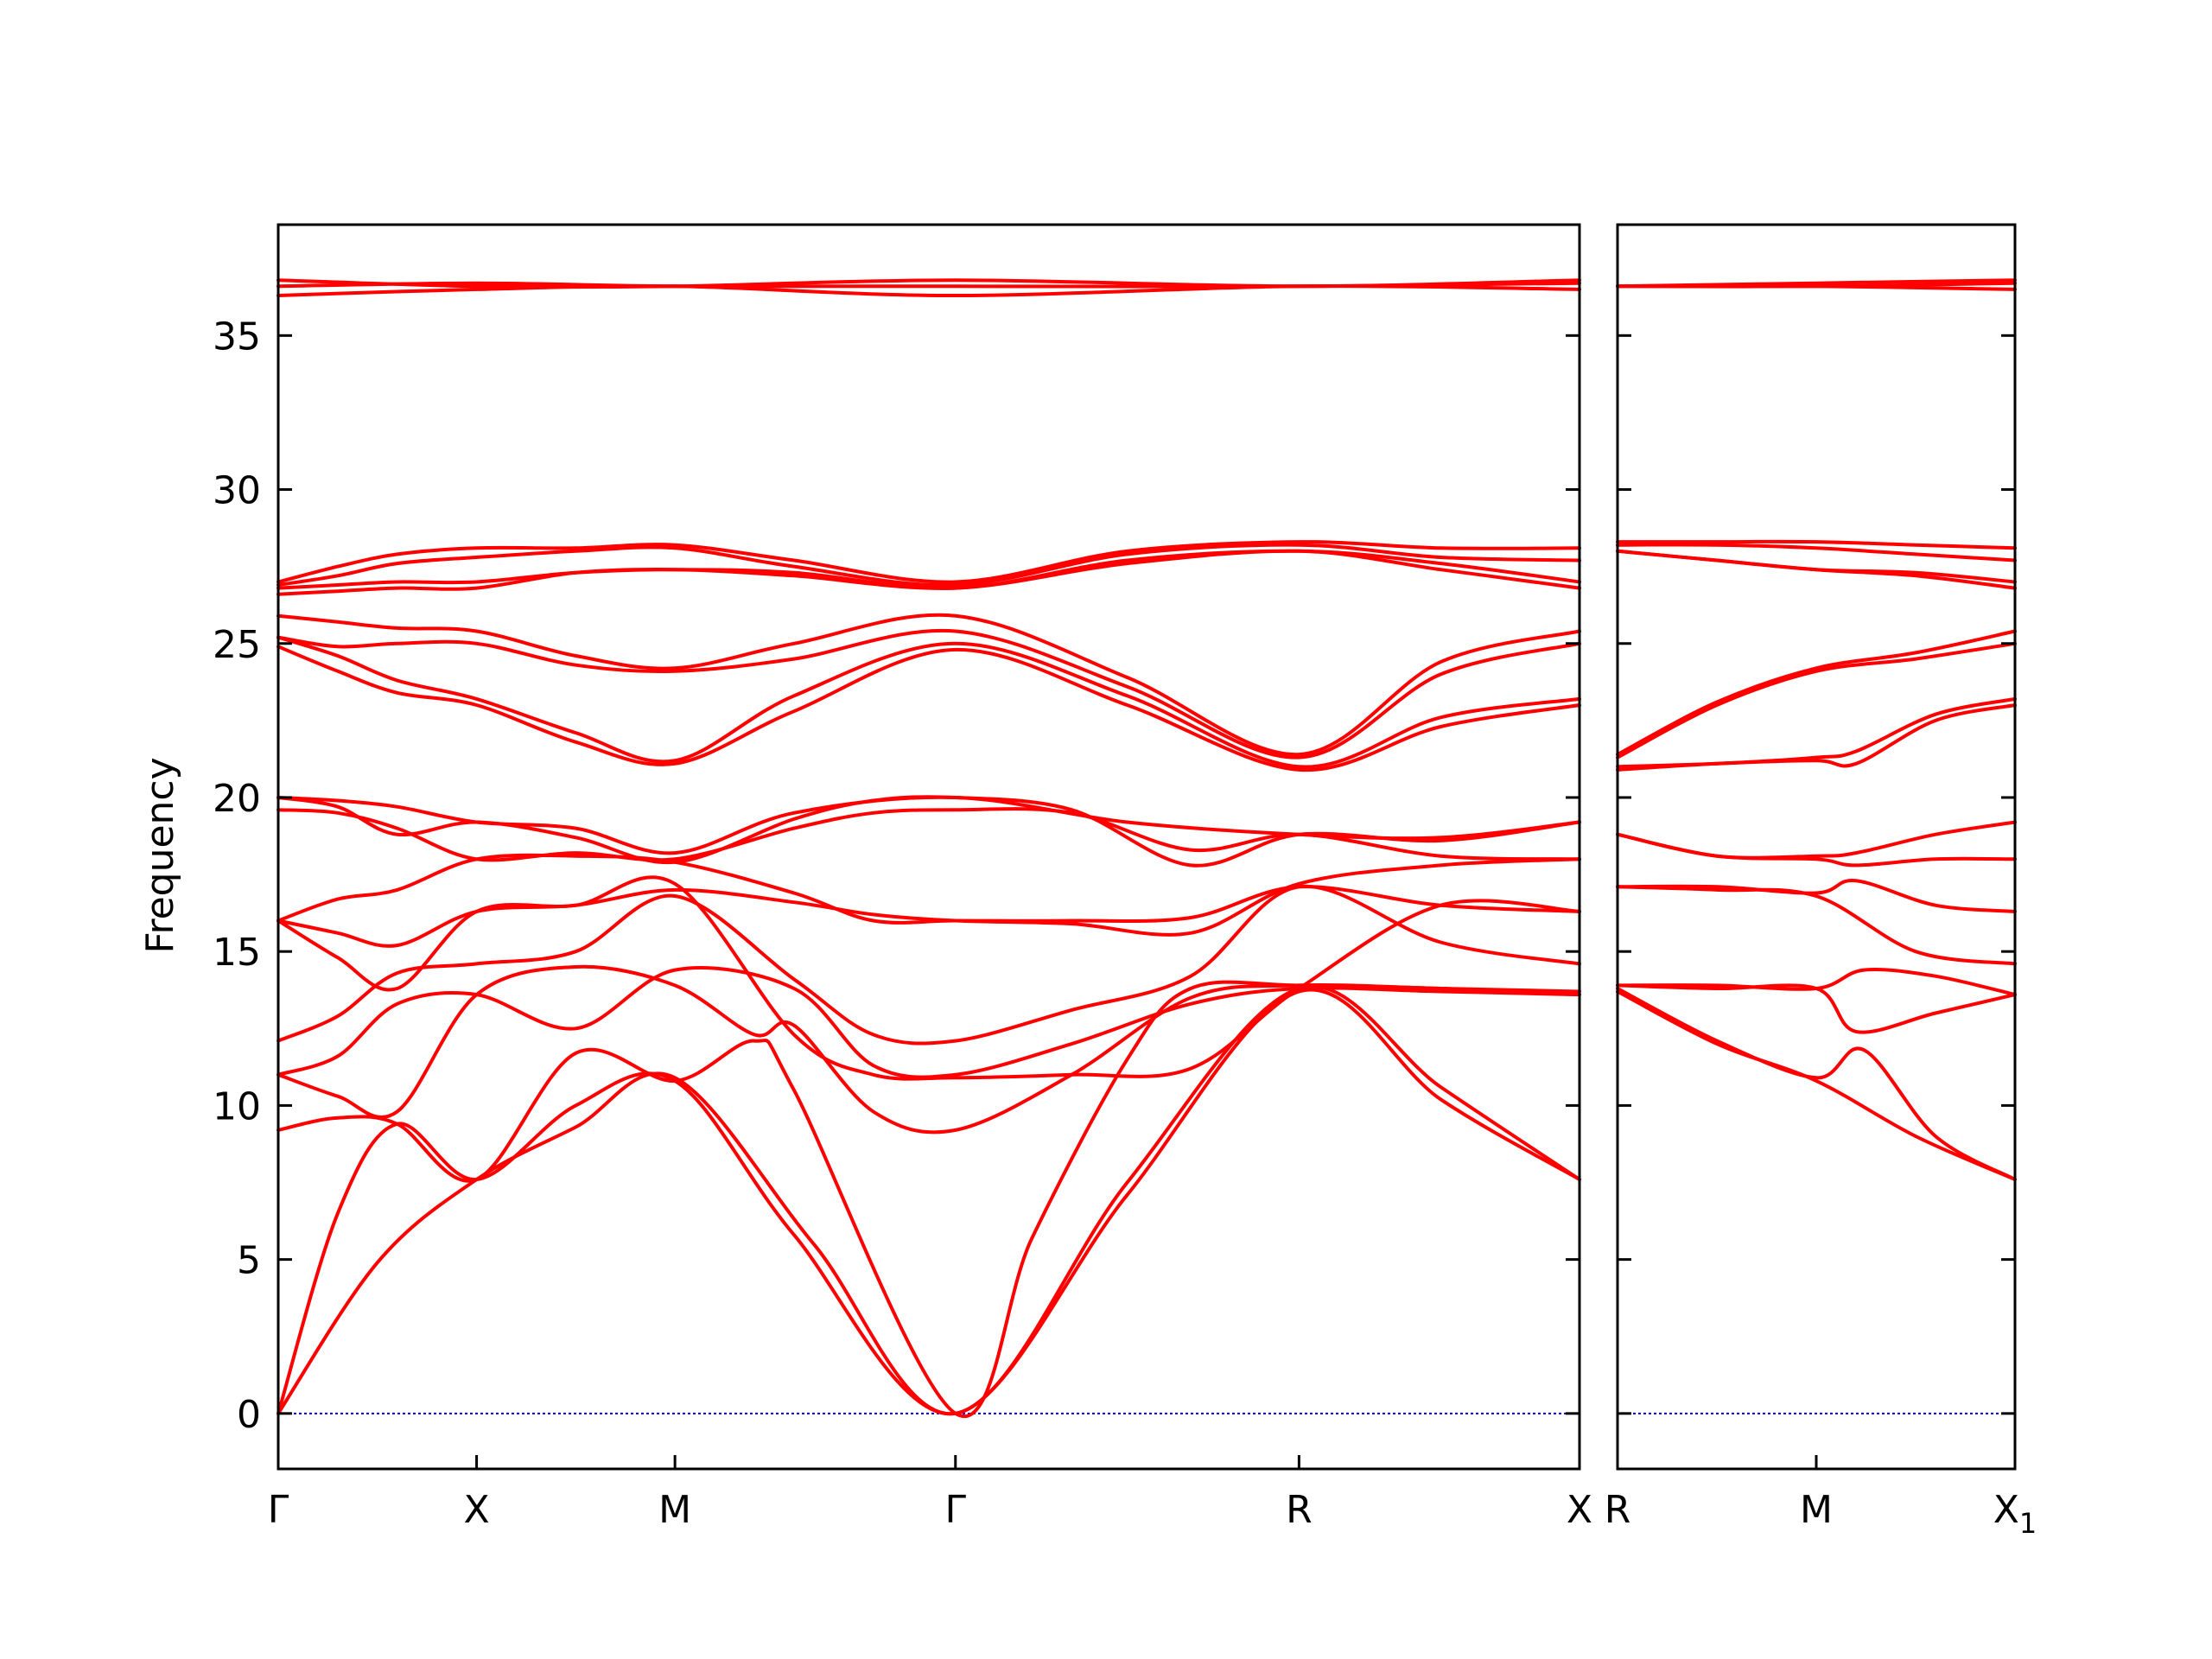 The height and width of the screenshot is (1659, 2212). I want to click on y-tick-label-0: 0, so click(249, 1415).